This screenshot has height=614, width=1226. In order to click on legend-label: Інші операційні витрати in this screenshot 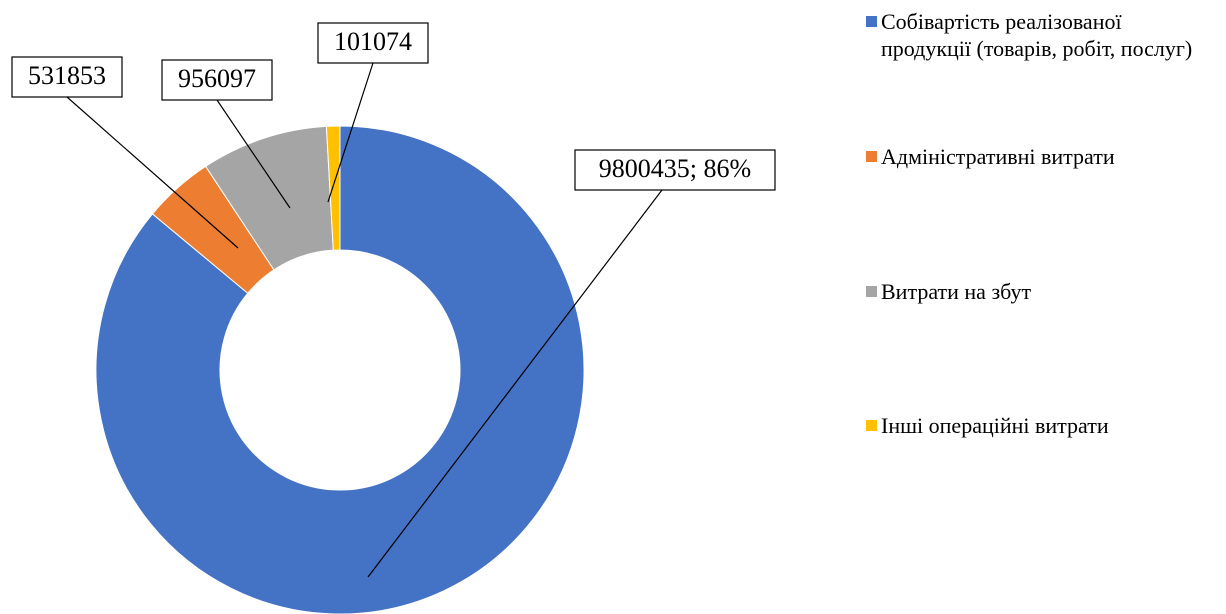, I will do `click(995, 425)`.